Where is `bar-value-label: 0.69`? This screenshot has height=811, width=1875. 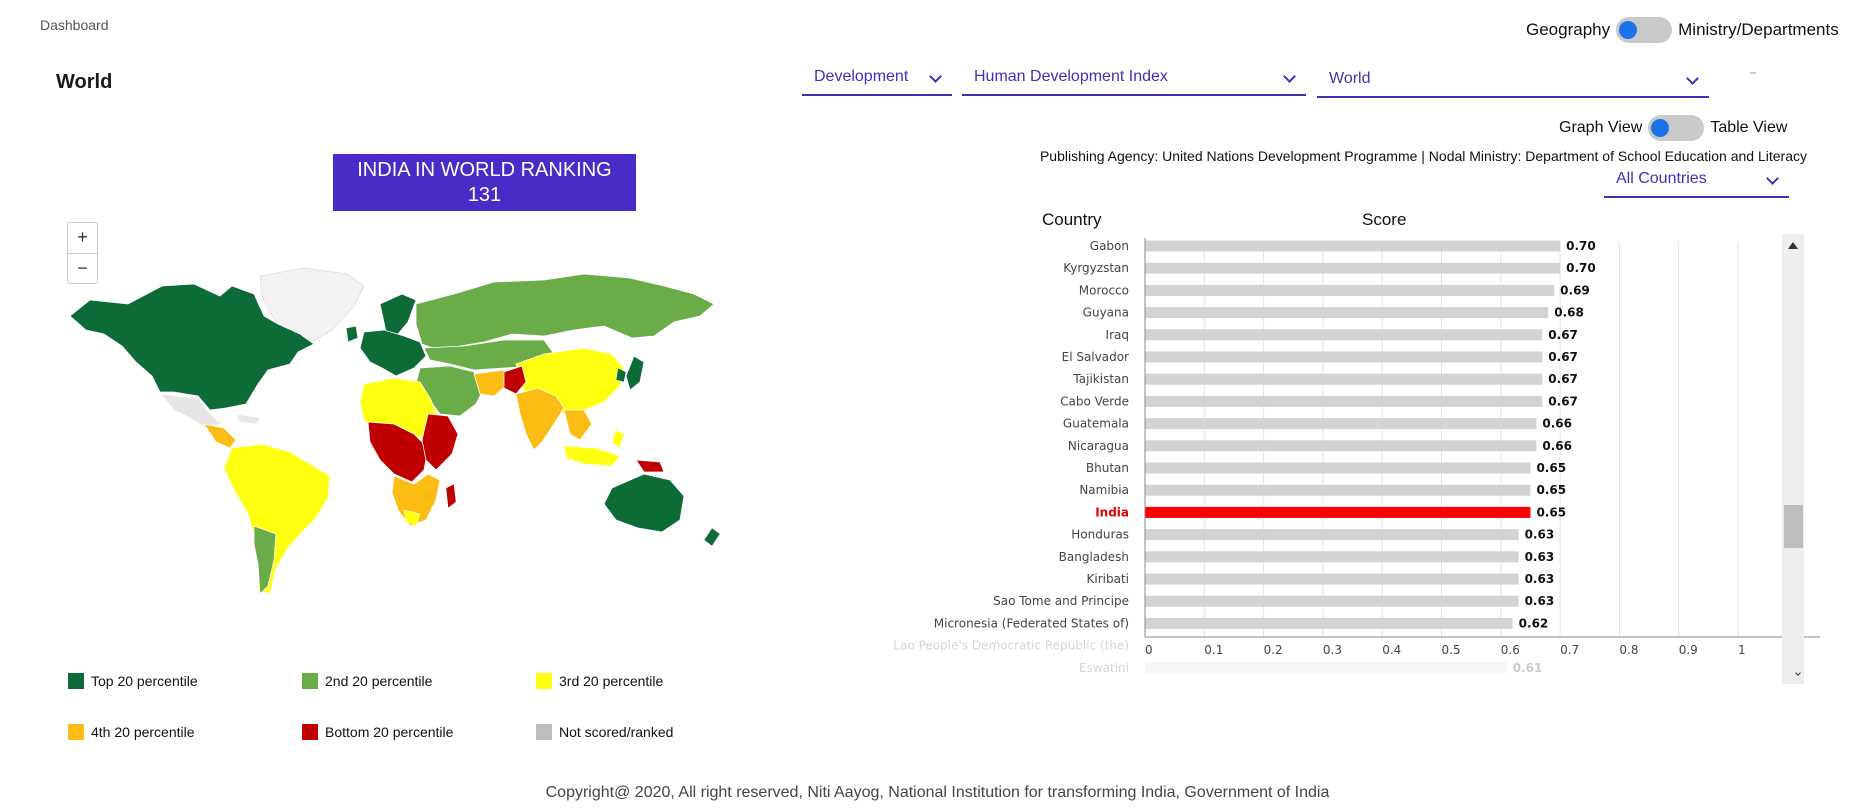 bar-value-label: 0.69 is located at coordinates (1575, 290).